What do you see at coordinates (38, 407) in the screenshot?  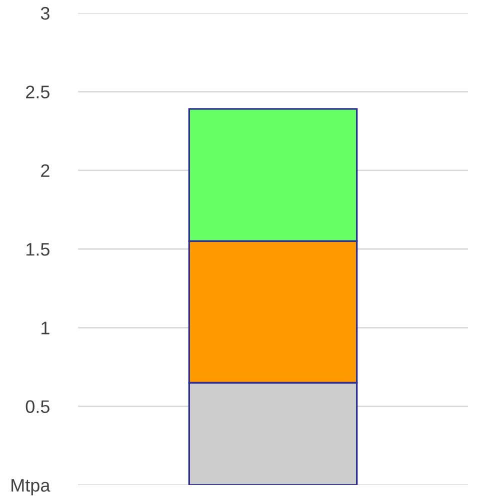 I see `y-tick-label: 0.5` at bounding box center [38, 407].